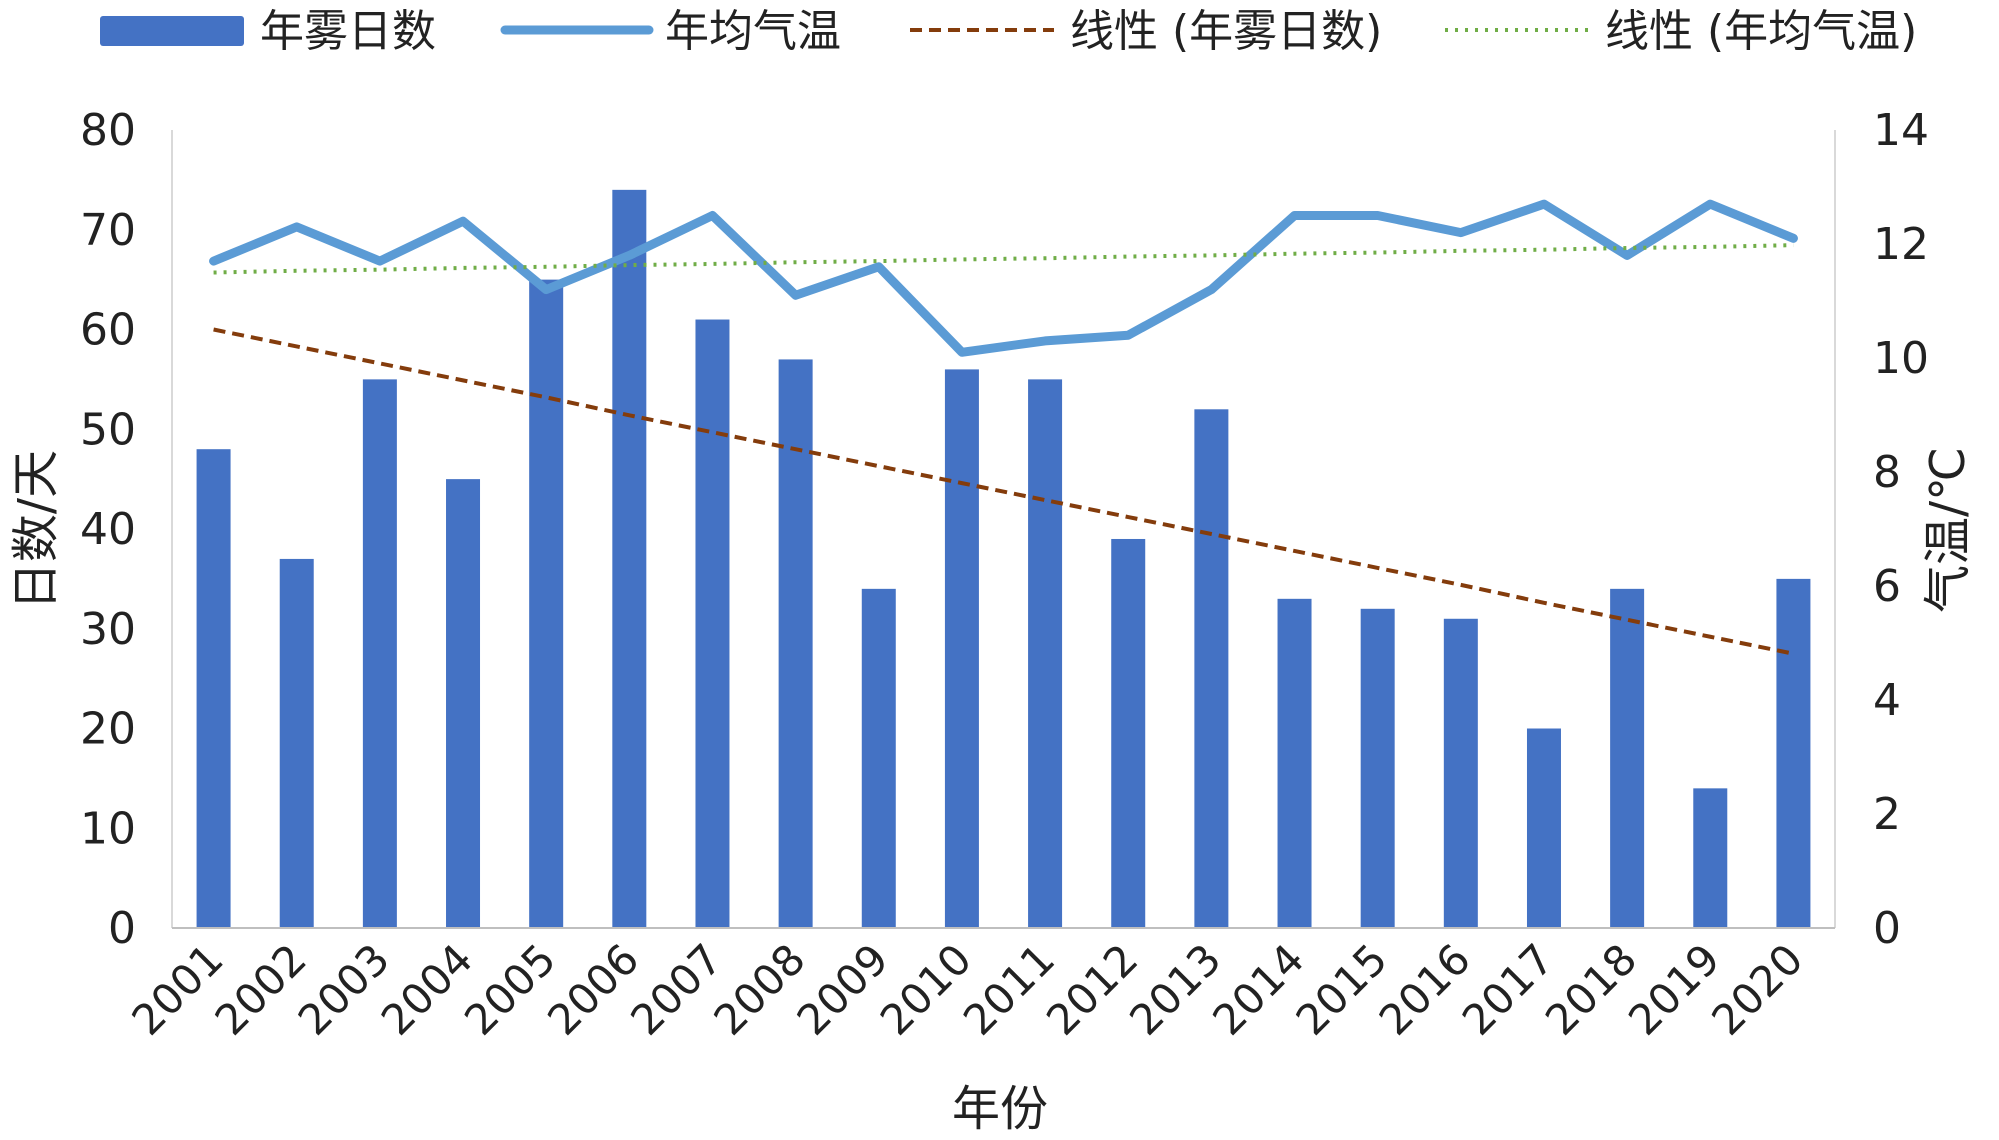  I want to click on right-axis-ticks: 0 2 4 6 8 10 12 14, so click(1901, 529).